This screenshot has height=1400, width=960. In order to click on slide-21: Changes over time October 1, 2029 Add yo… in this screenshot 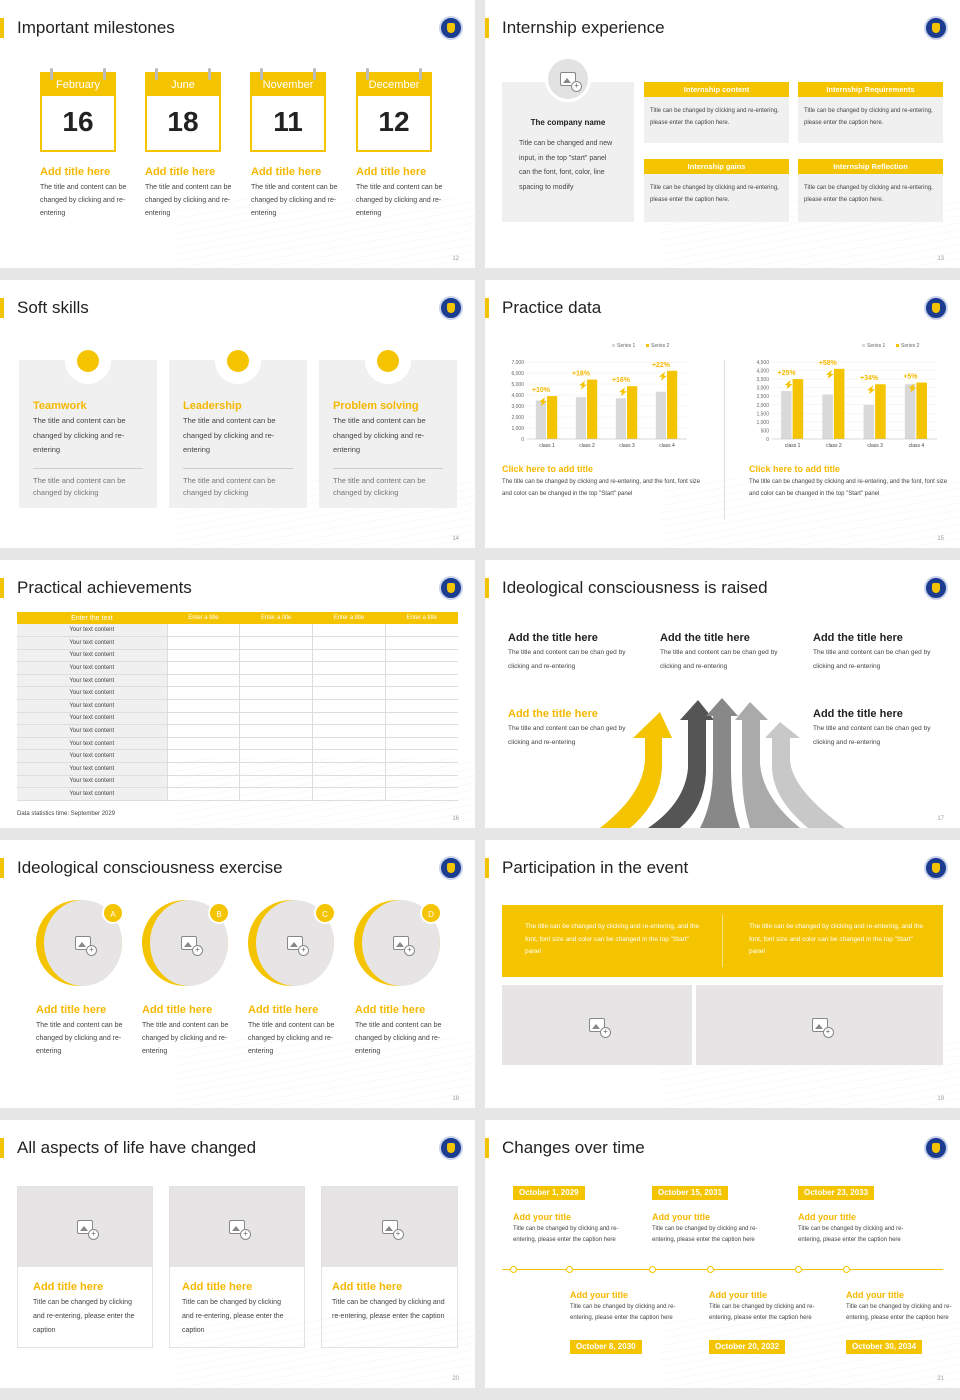, I will do `click(722, 1254)`.